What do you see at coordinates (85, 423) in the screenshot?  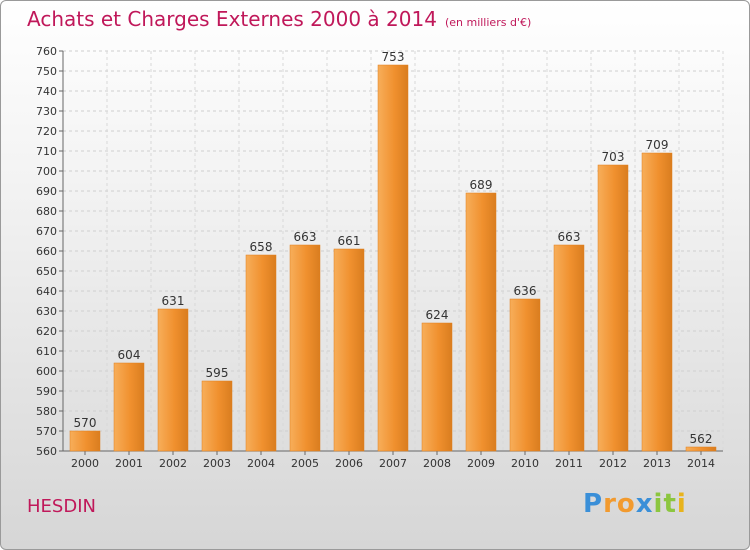 I see `data-label: 570` at bounding box center [85, 423].